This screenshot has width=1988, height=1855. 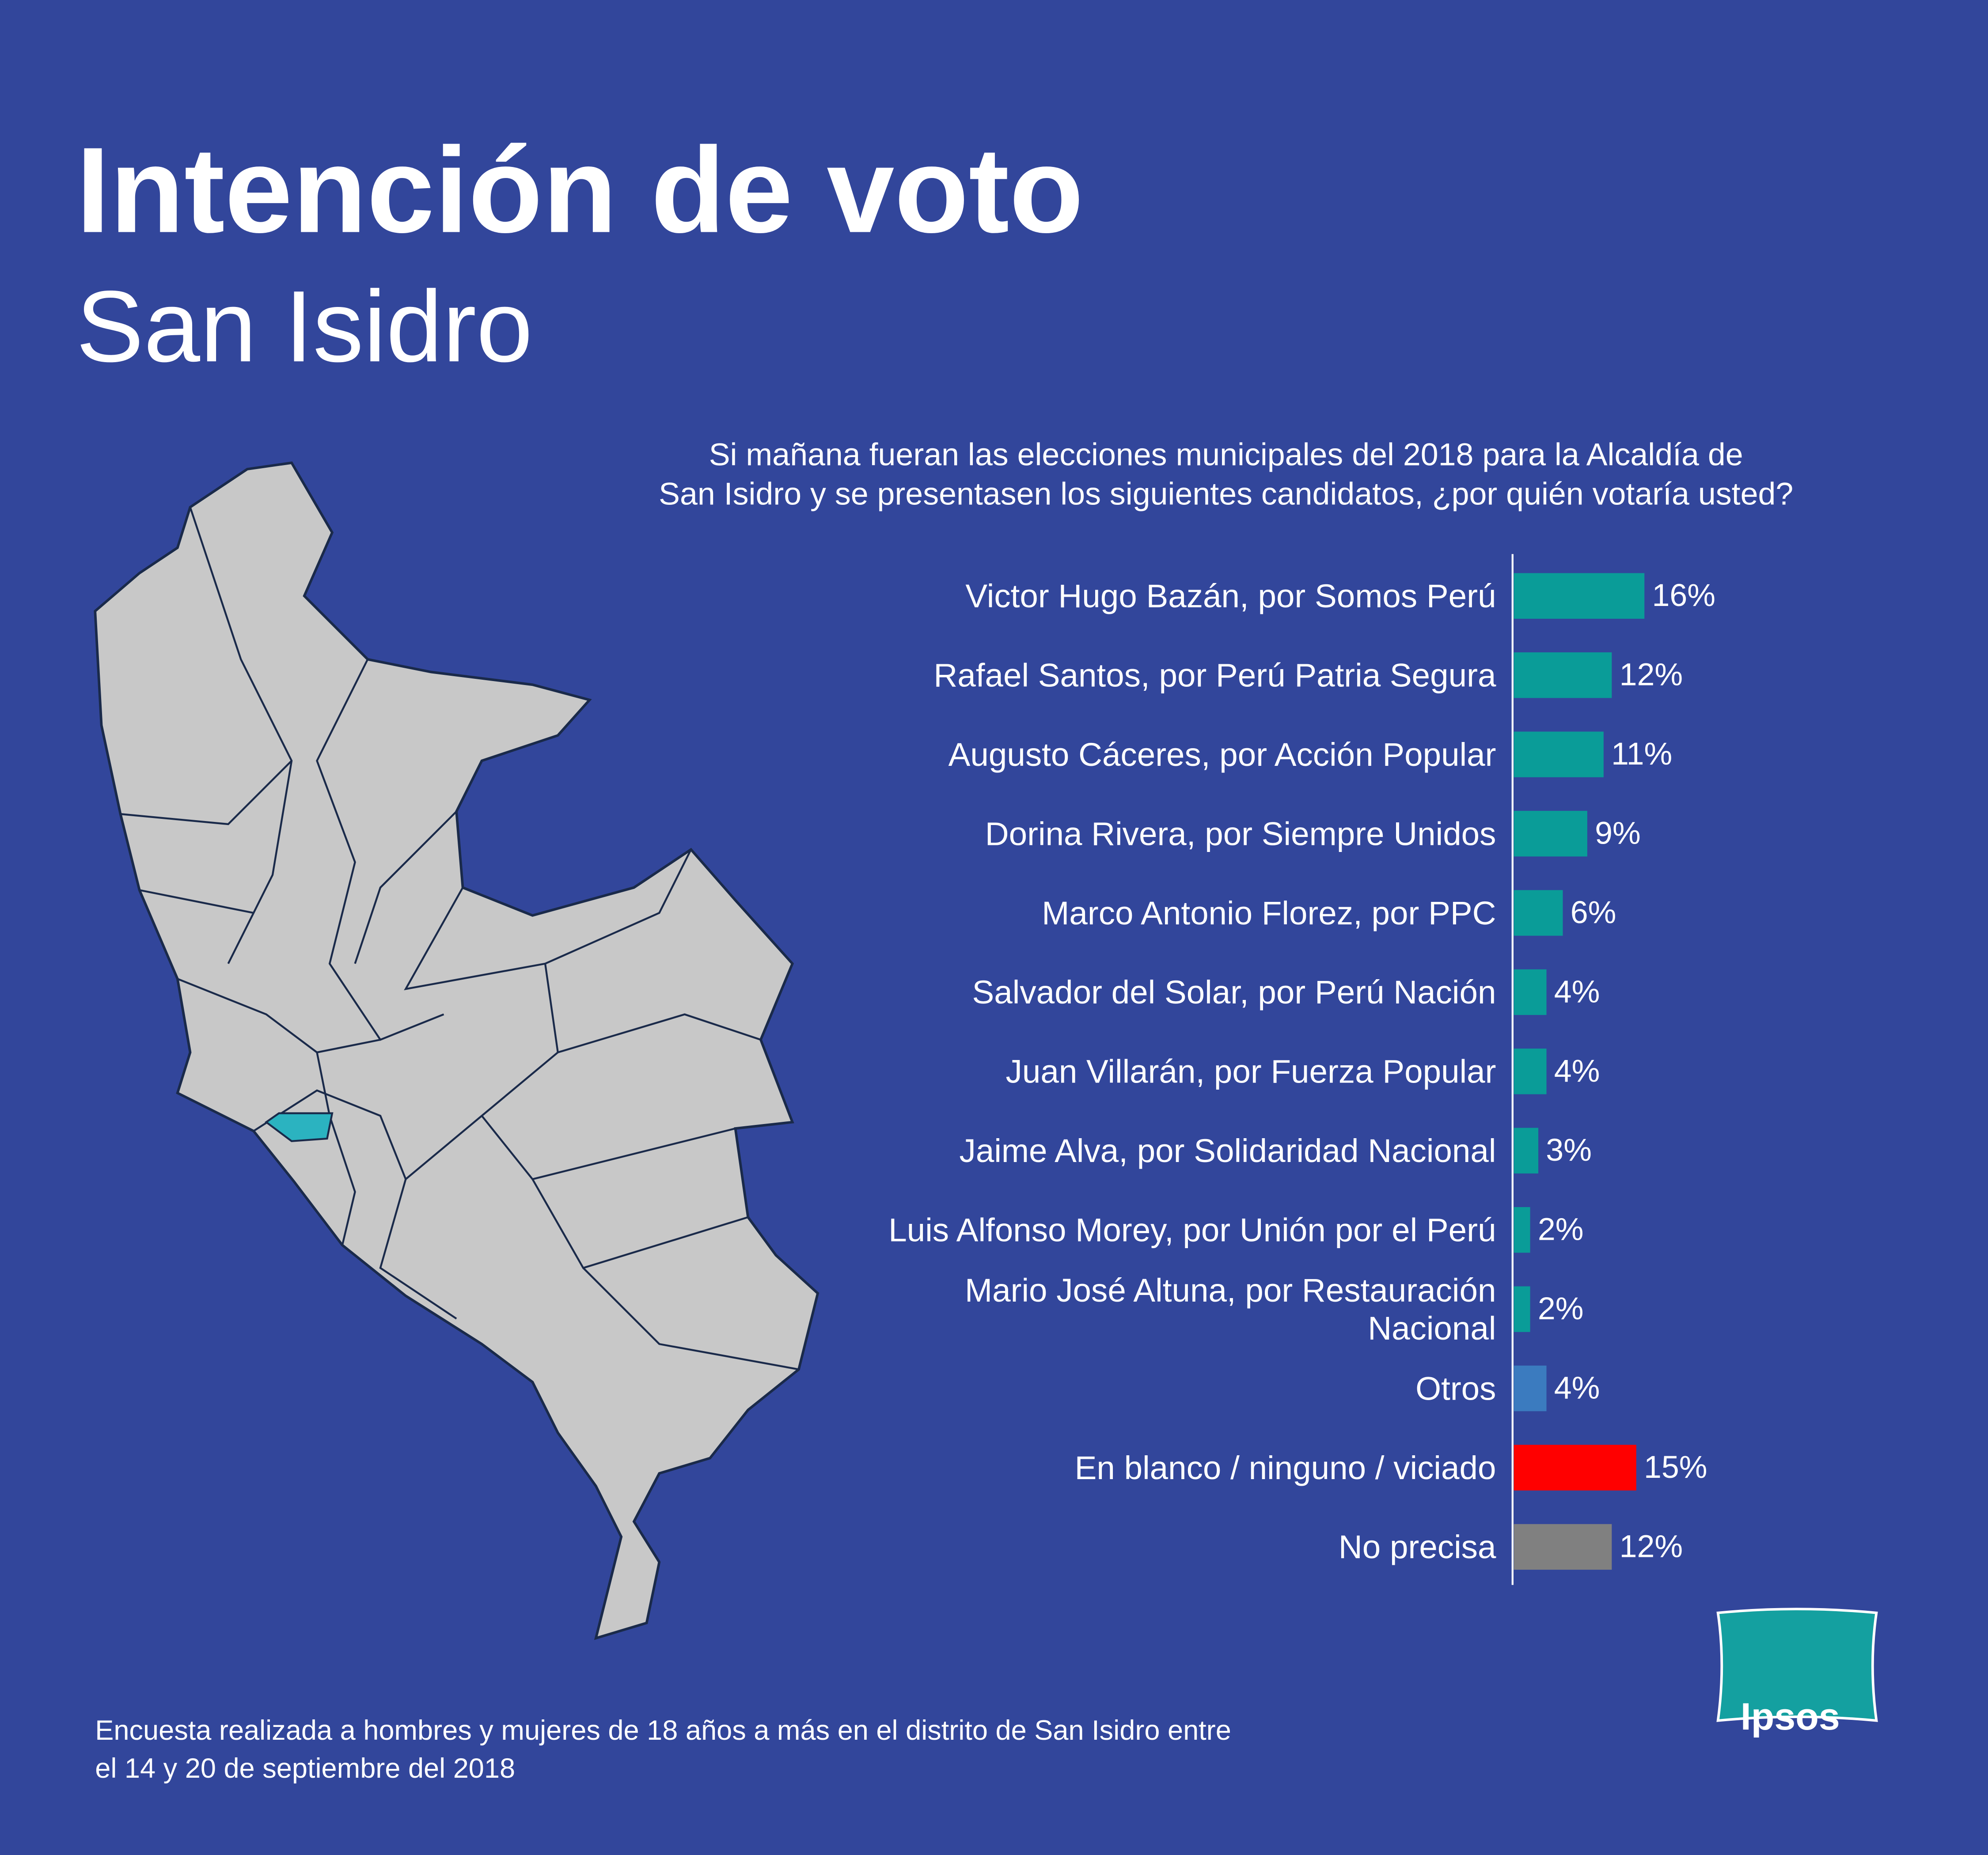 What do you see at coordinates (1790, 1717) in the screenshot?
I see `logo-text: Ipsos` at bounding box center [1790, 1717].